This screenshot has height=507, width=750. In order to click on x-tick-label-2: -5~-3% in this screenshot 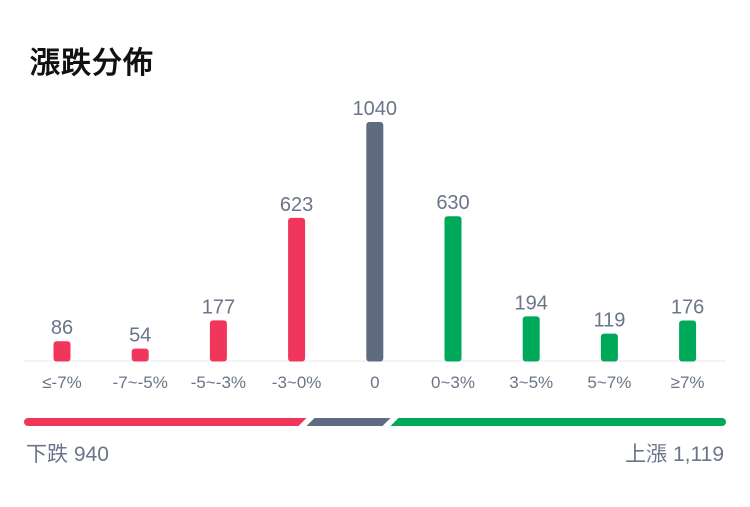, I will do `click(218, 382)`.